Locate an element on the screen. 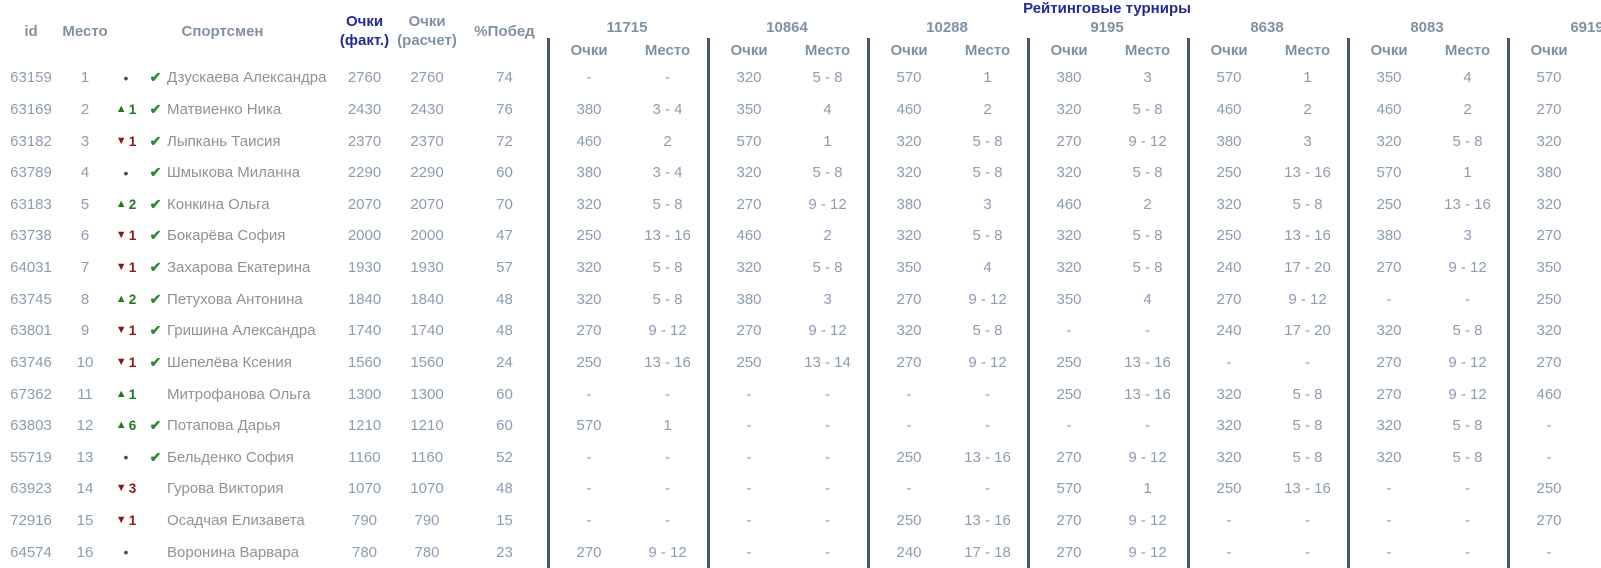 This screenshot has width=1601, height=568. win-pct-column-header: %Побед is located at coordinates (504, 31).